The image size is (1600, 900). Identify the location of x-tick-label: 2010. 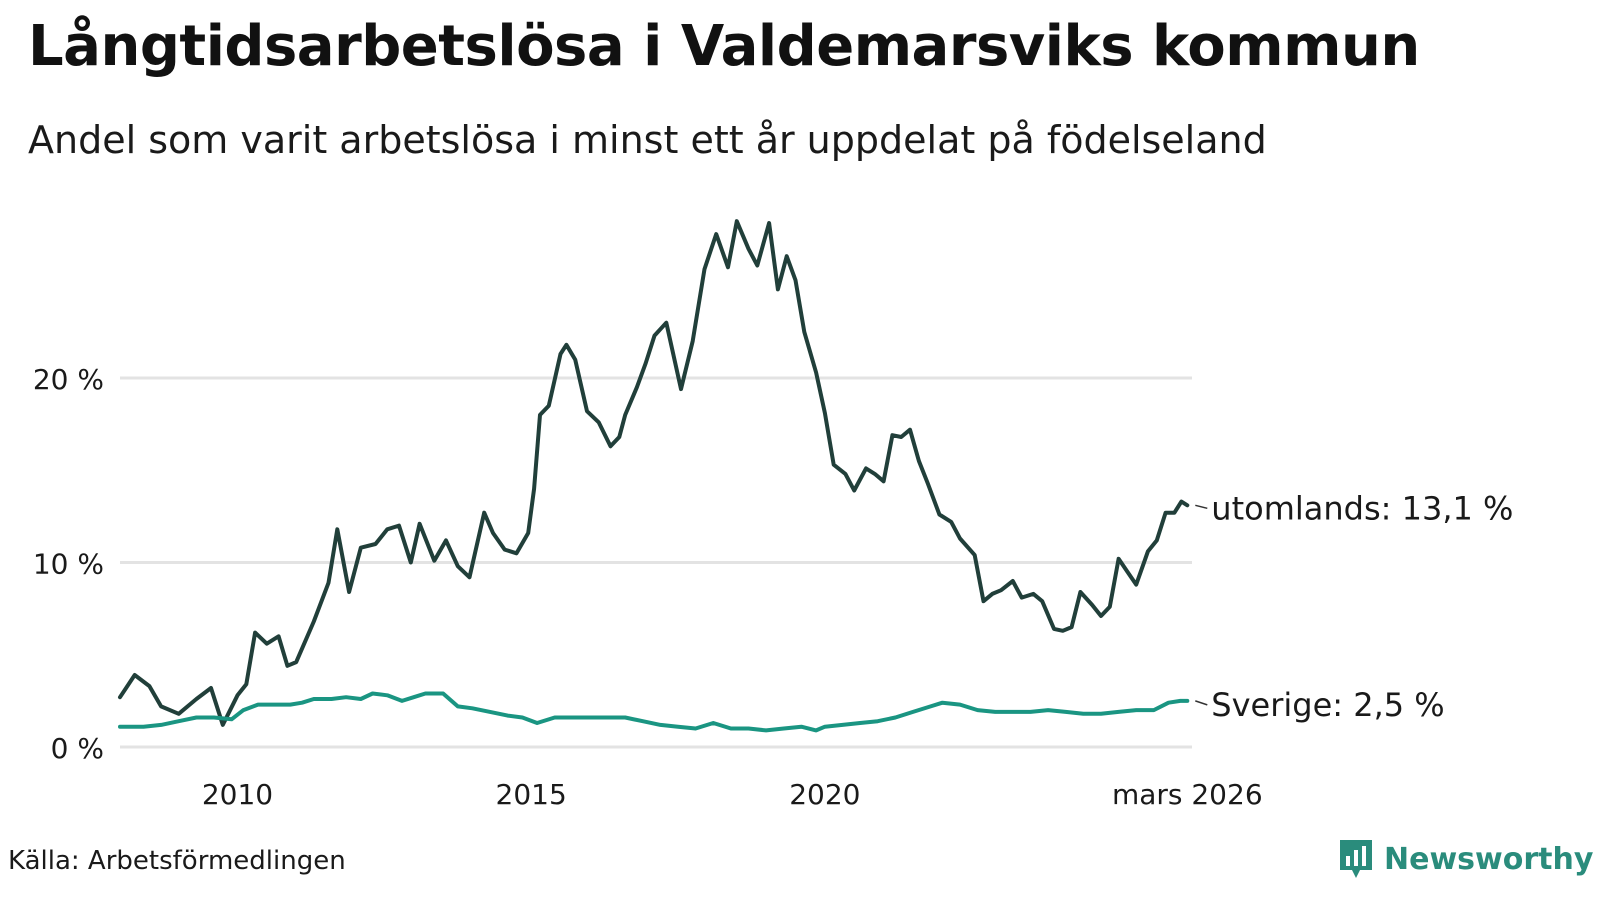
(237, 794).